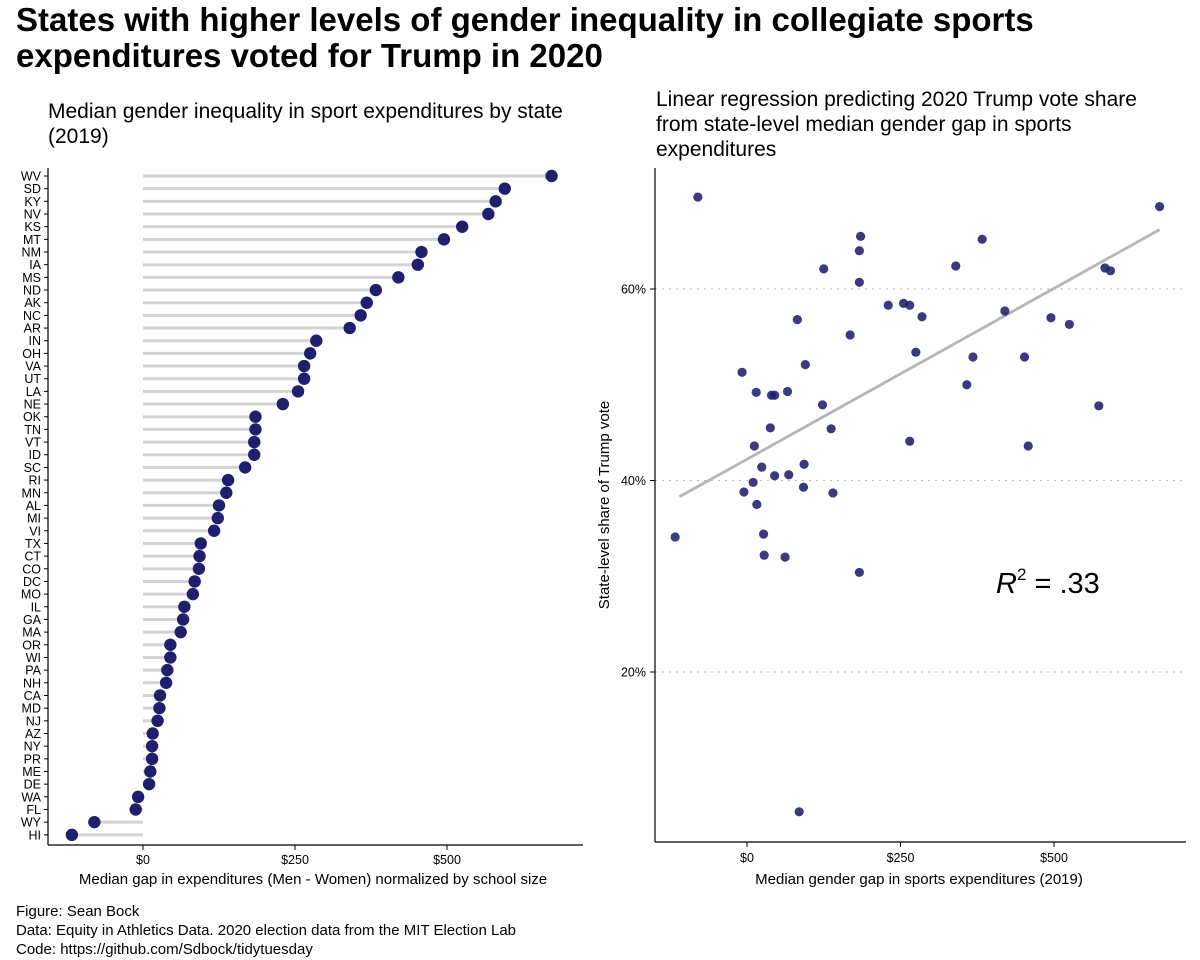 The height and width of the screenshot is (960, 1200). Describe the element at coordinates (32, 189) in the screenshot. I see `state-tick-label: SD` at that location.